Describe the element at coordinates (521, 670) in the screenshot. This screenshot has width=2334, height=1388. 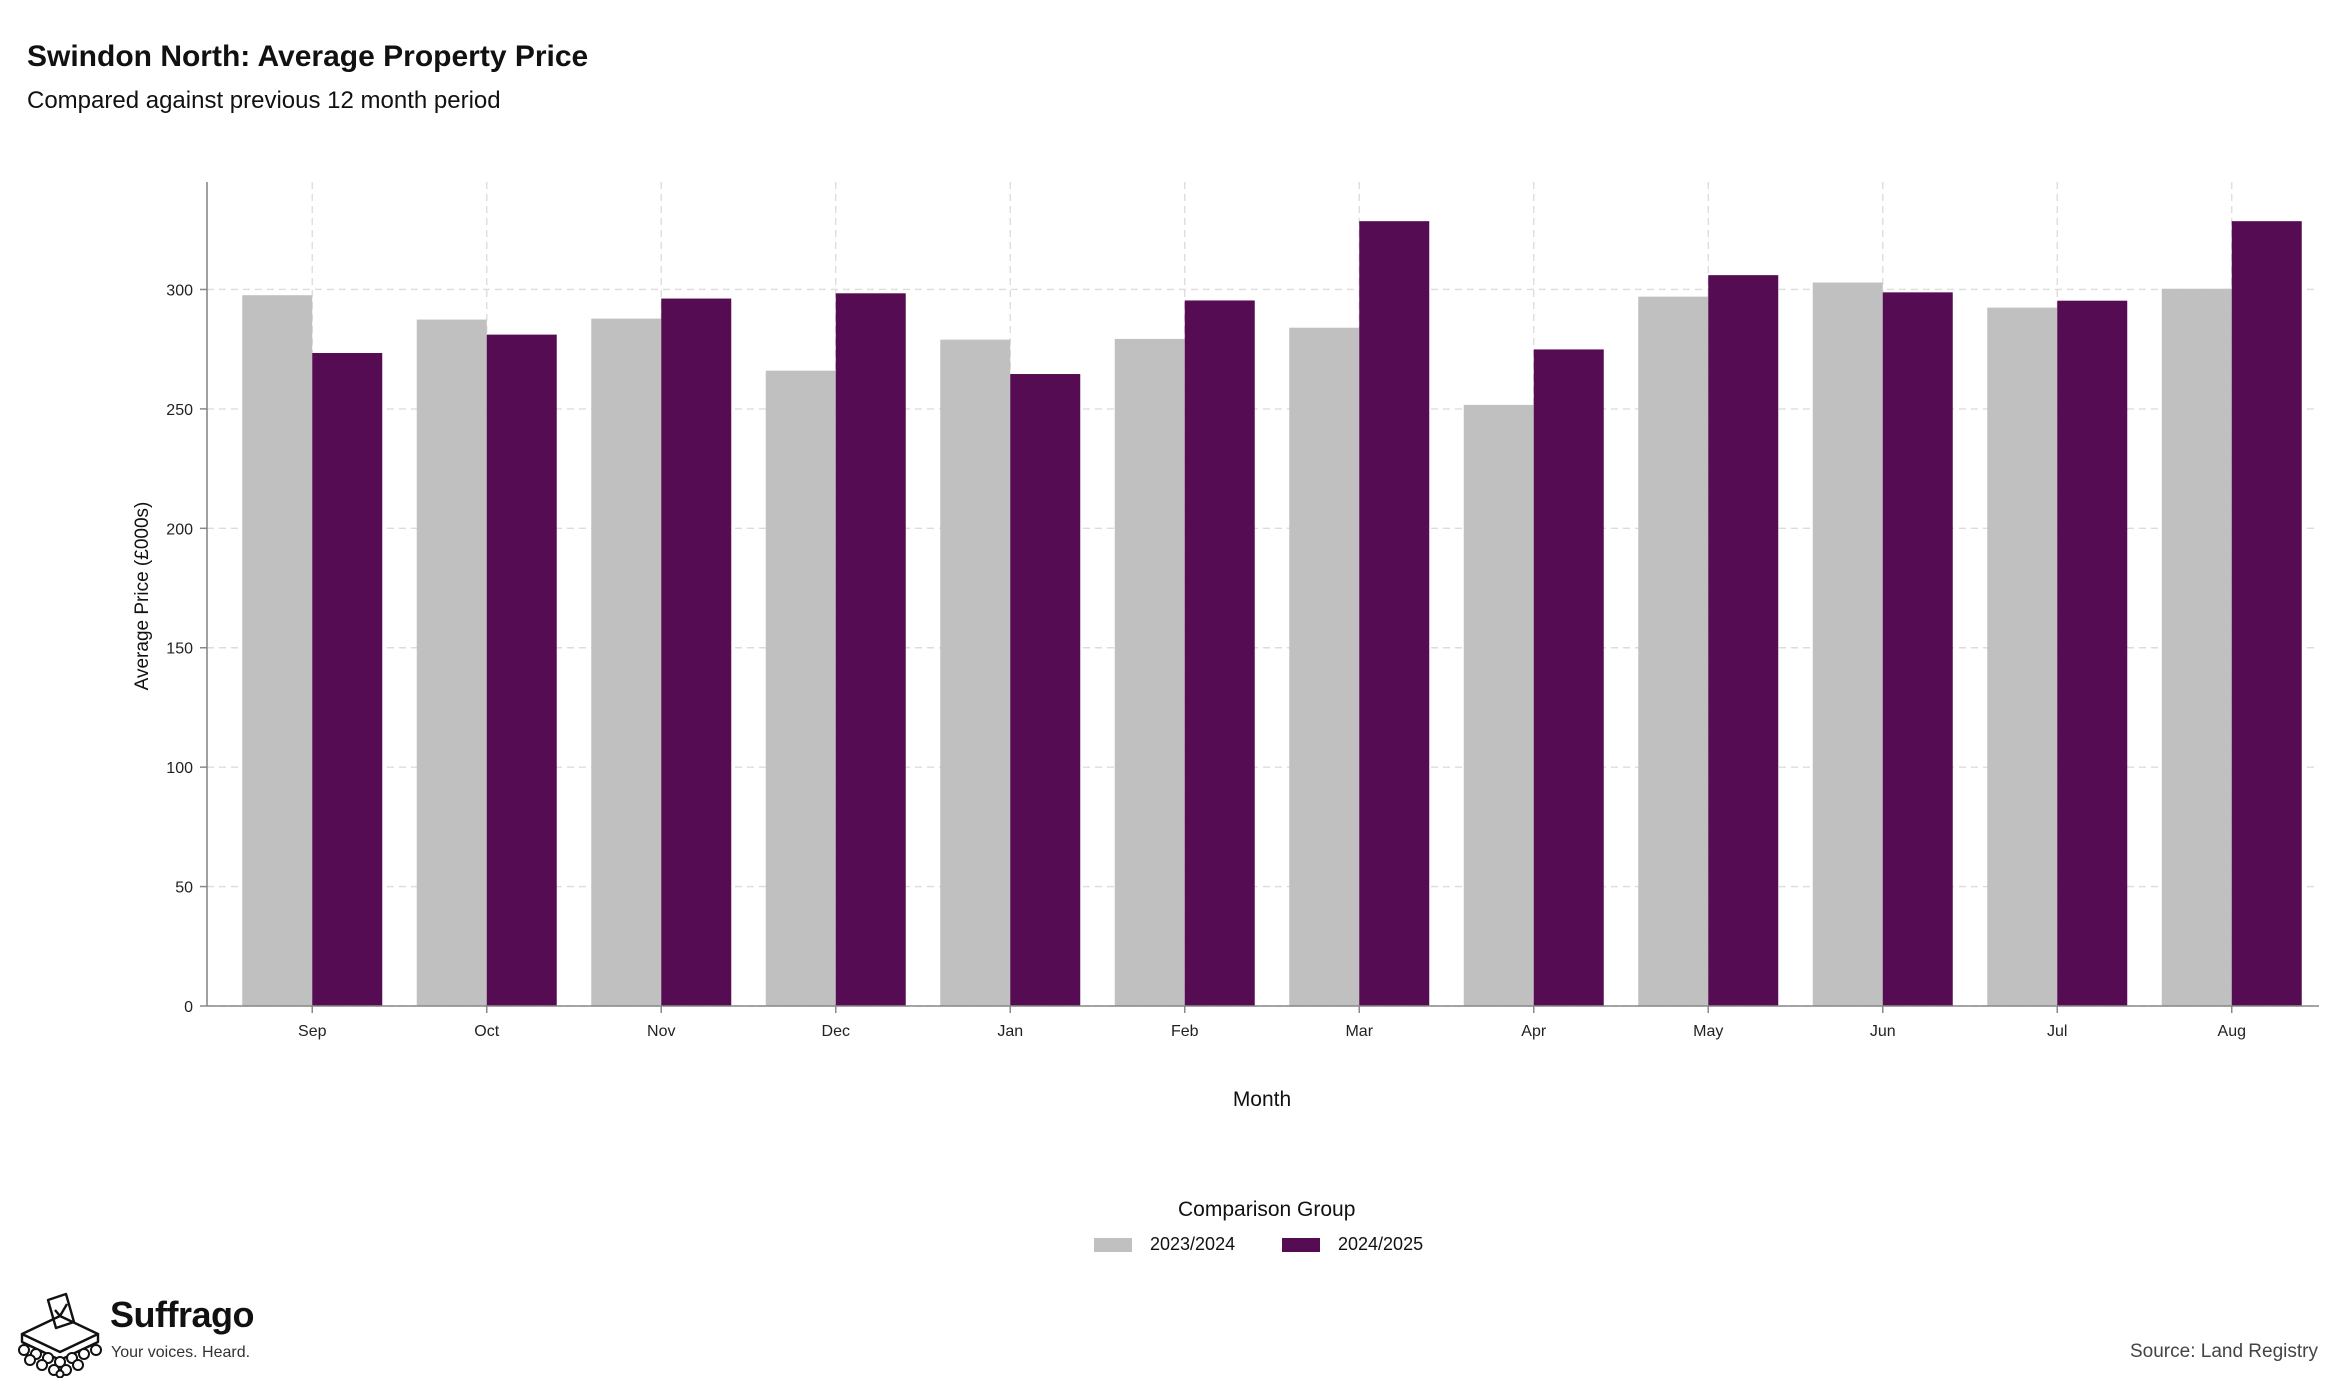
I see `bar-2024-2025-oct` at that location.